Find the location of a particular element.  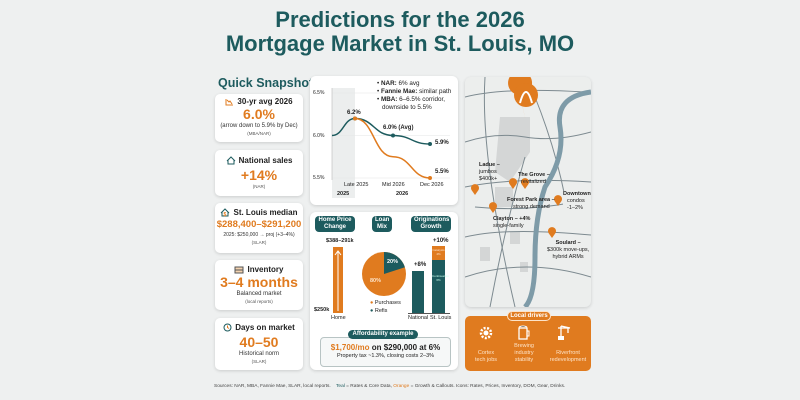

map-label-ladue: Ladue – jumbos $400k+ is located at coordinates (489, 172).